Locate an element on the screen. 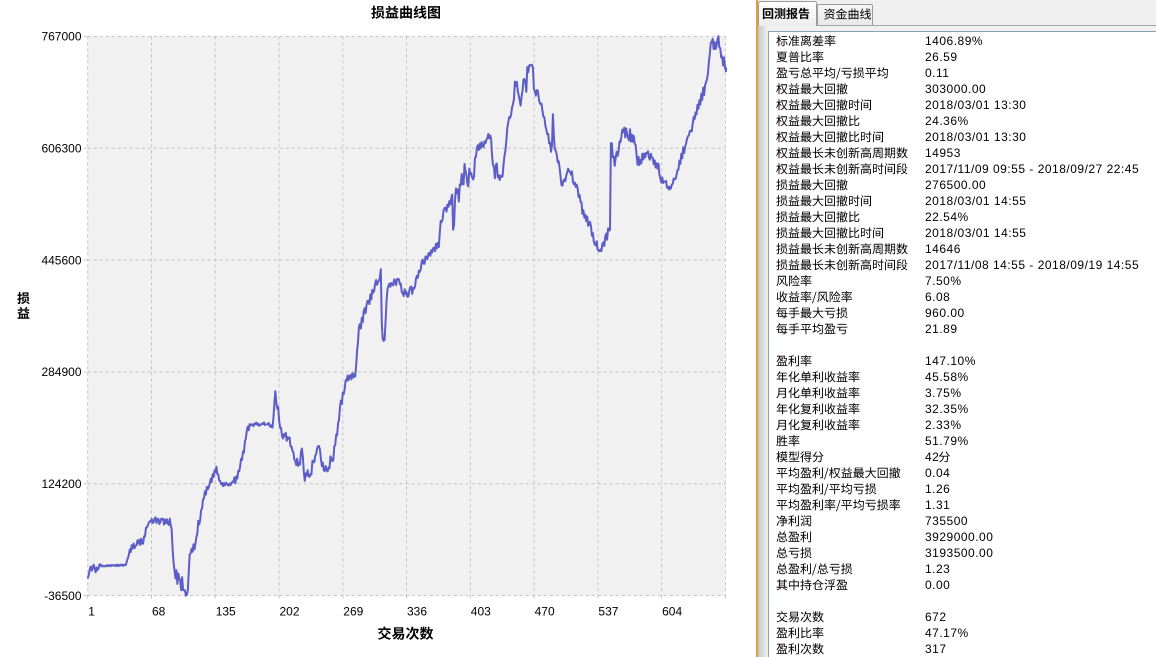 This screenshot has width=1156, height=657. svg-text: 606300 is located at coordinates (61, 148).